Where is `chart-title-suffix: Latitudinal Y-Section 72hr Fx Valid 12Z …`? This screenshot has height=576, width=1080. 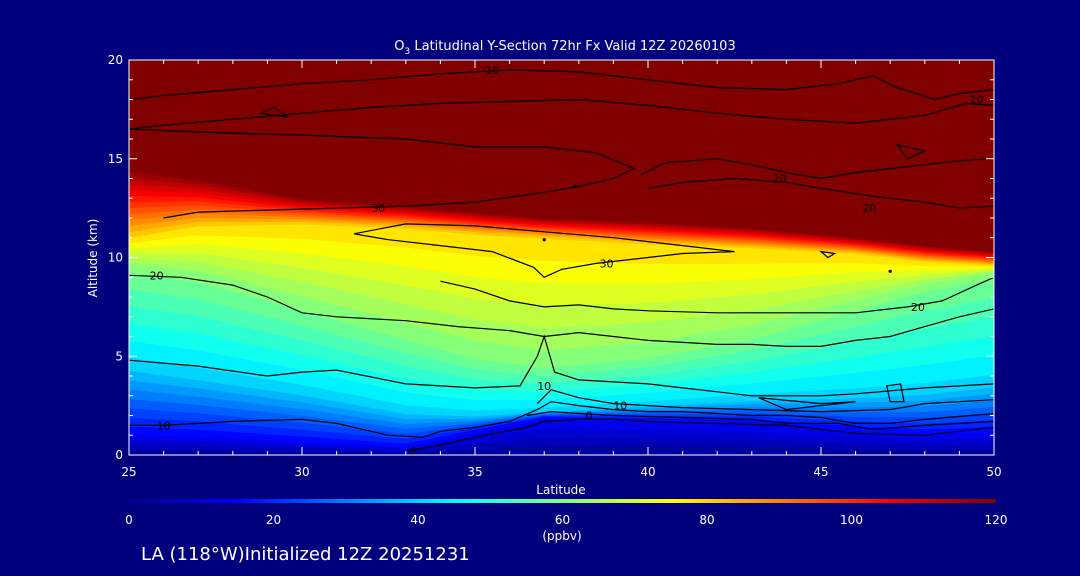 chart-title-suffix: Latitudinal Y-Section 72hr Fx Valid 12Z … is located at coordinates (573, 46).